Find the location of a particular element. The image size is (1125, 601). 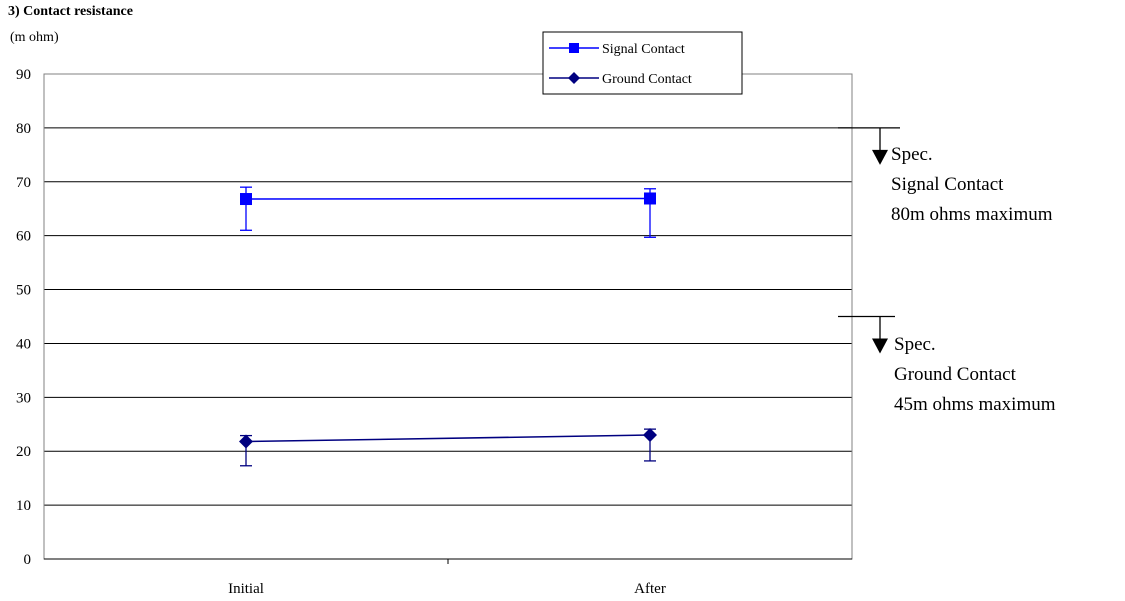

spec-ground-line-3: 45m ohms maximum is located at coordinates (975, 404).